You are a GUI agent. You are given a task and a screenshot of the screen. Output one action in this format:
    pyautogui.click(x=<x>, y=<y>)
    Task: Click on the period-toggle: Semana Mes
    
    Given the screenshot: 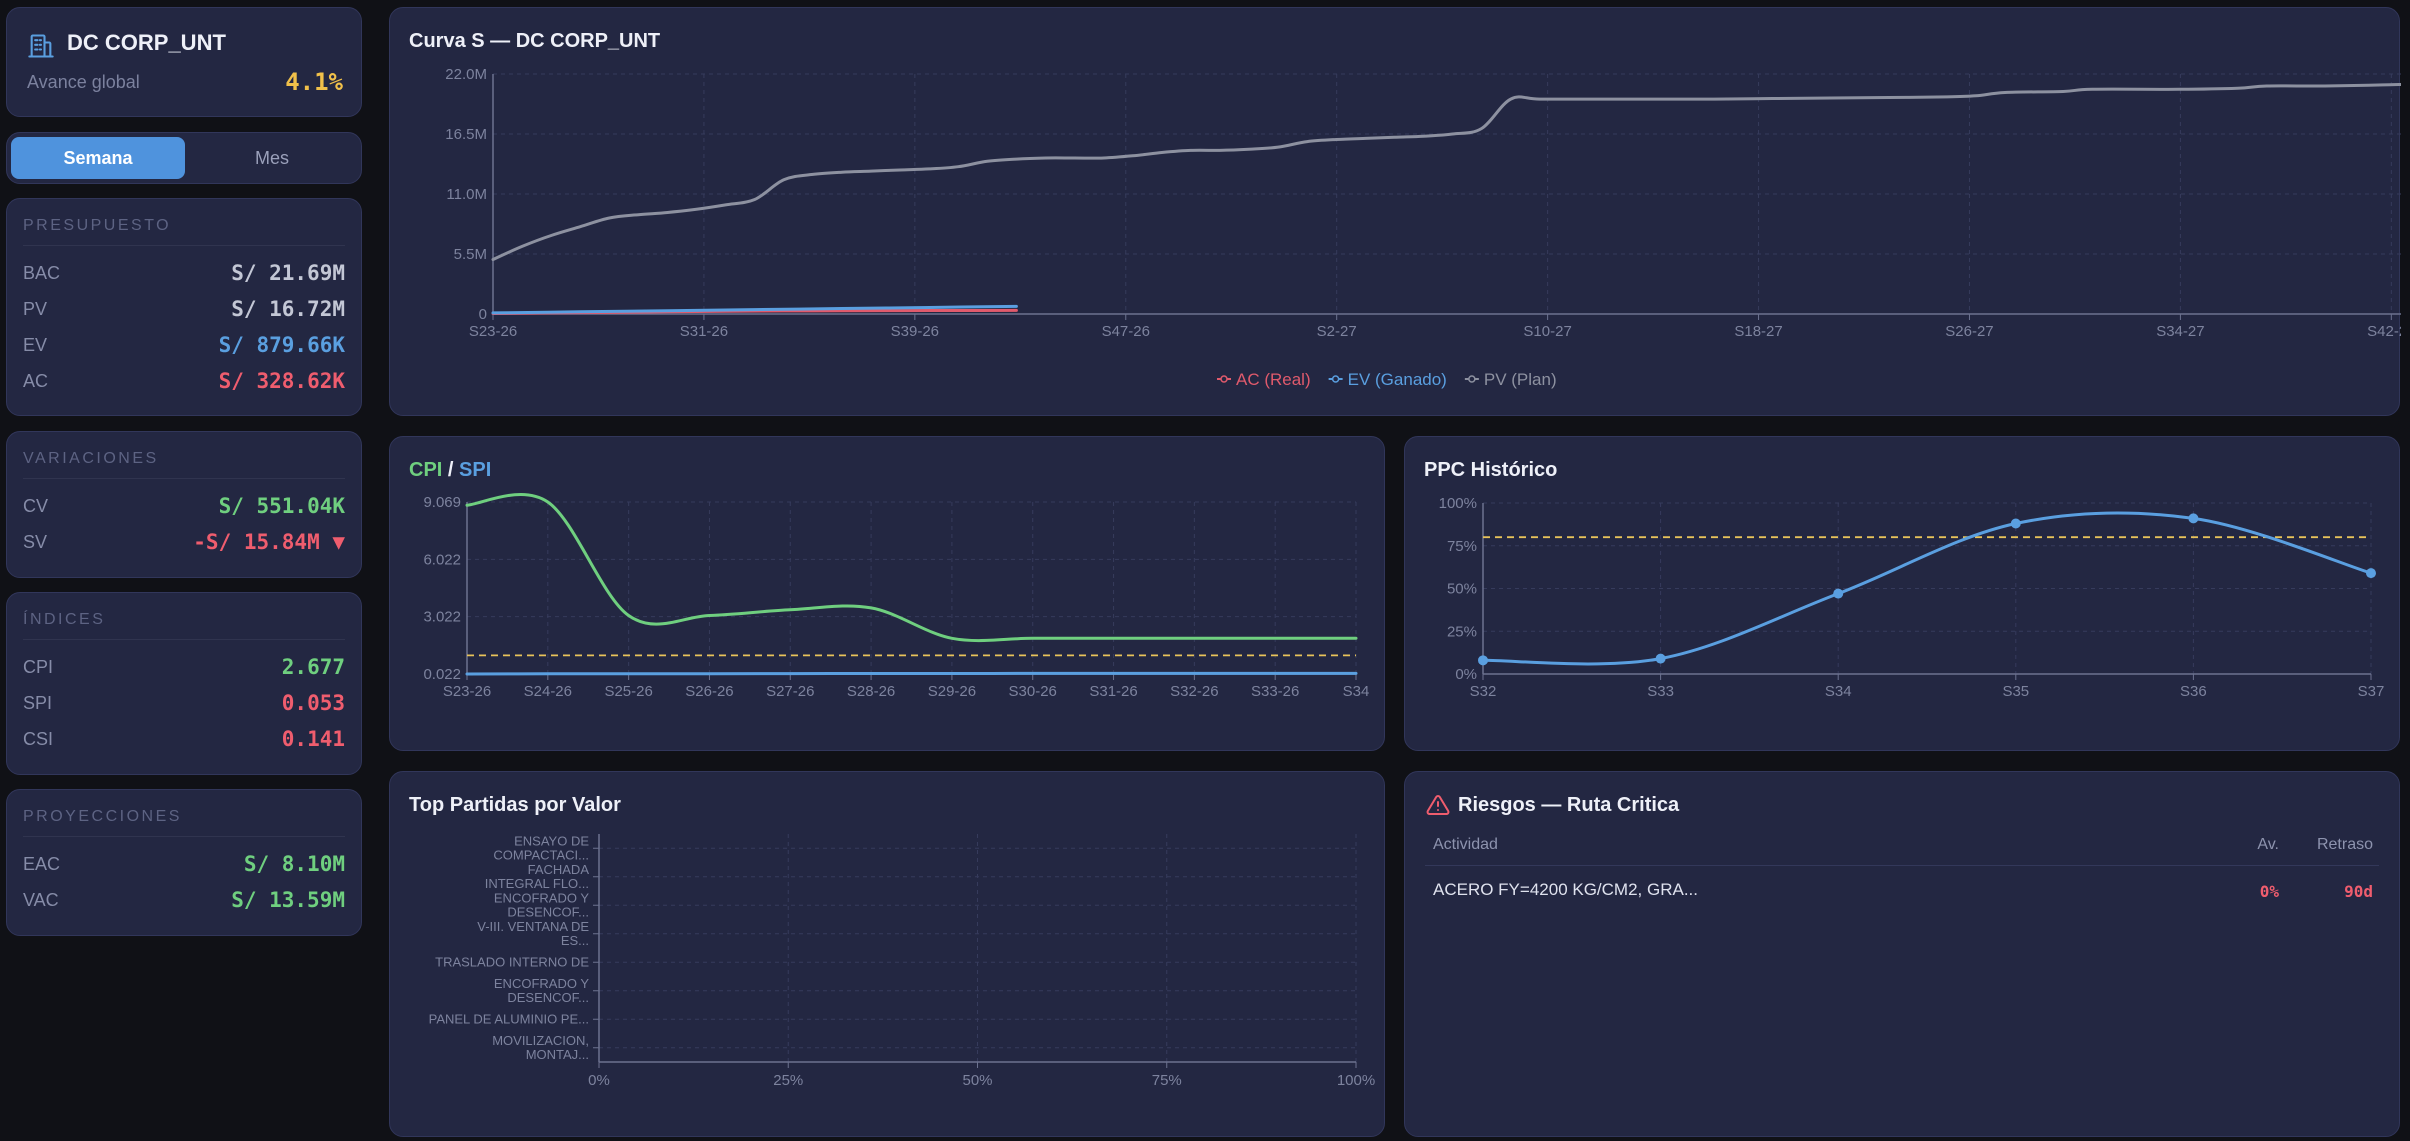 What is the action you would take?
    pyautogui.click(x=184, y=158)
    